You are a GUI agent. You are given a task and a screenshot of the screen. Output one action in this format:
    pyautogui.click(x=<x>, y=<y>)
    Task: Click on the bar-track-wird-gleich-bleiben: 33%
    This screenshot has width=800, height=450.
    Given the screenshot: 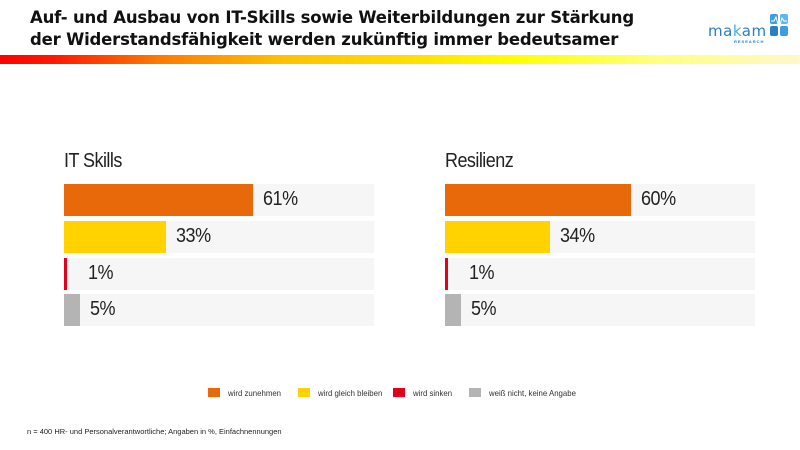 What is the action you would take?
    pyautogui.click(x=219, y=237)
    